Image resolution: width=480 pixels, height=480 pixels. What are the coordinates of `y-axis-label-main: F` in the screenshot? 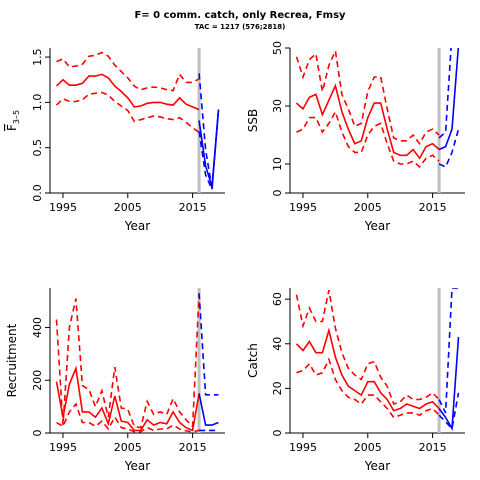 It's located at (12, 127).